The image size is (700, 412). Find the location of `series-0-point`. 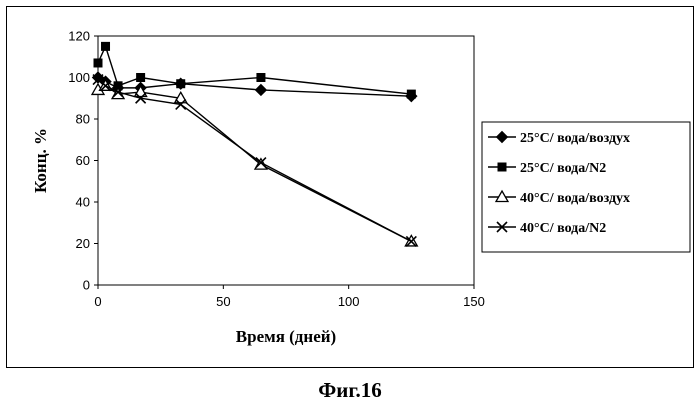

series-0-point is located at coordinates (260, 89).